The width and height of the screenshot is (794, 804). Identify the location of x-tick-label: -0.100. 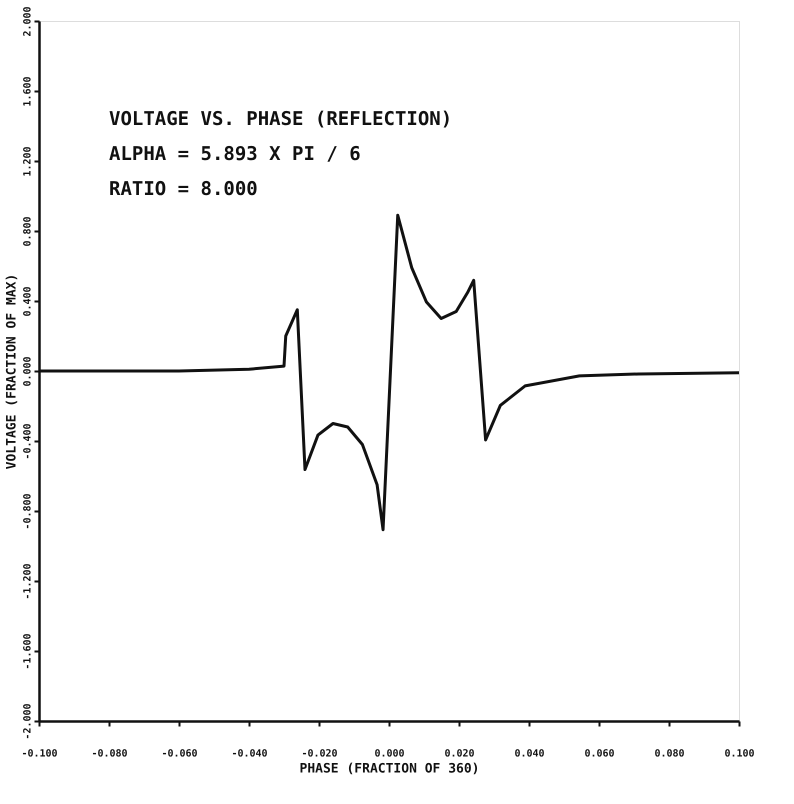
(39, 754).